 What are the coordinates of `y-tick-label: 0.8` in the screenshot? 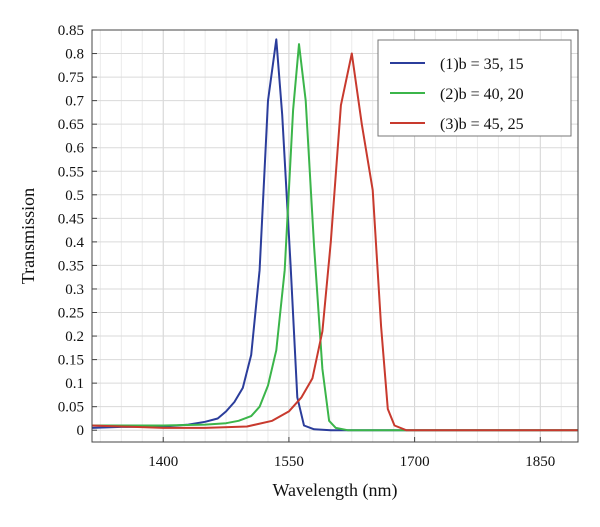 It's located at (74, 55).